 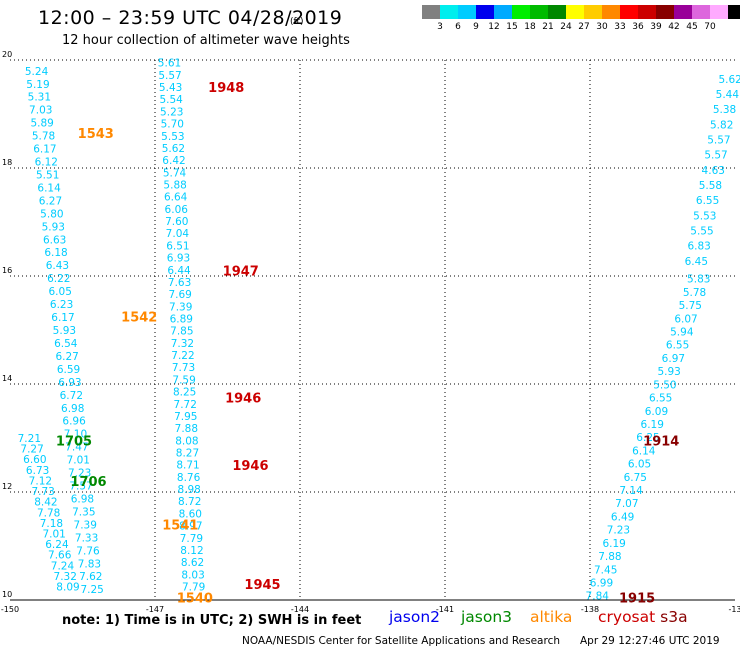 What do you see at coordinates (494, 27) in the screenshot?
I see `color-scale-label: 12` at bounding box center [494, 27].